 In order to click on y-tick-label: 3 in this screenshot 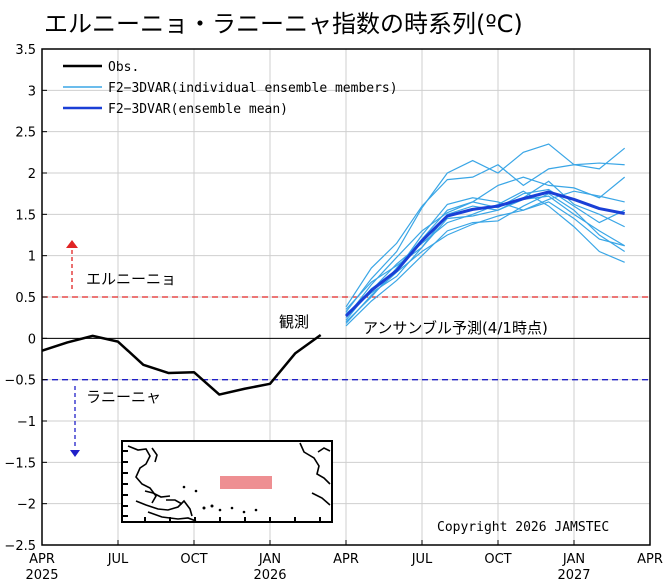, I will do `click(32, 91)`.